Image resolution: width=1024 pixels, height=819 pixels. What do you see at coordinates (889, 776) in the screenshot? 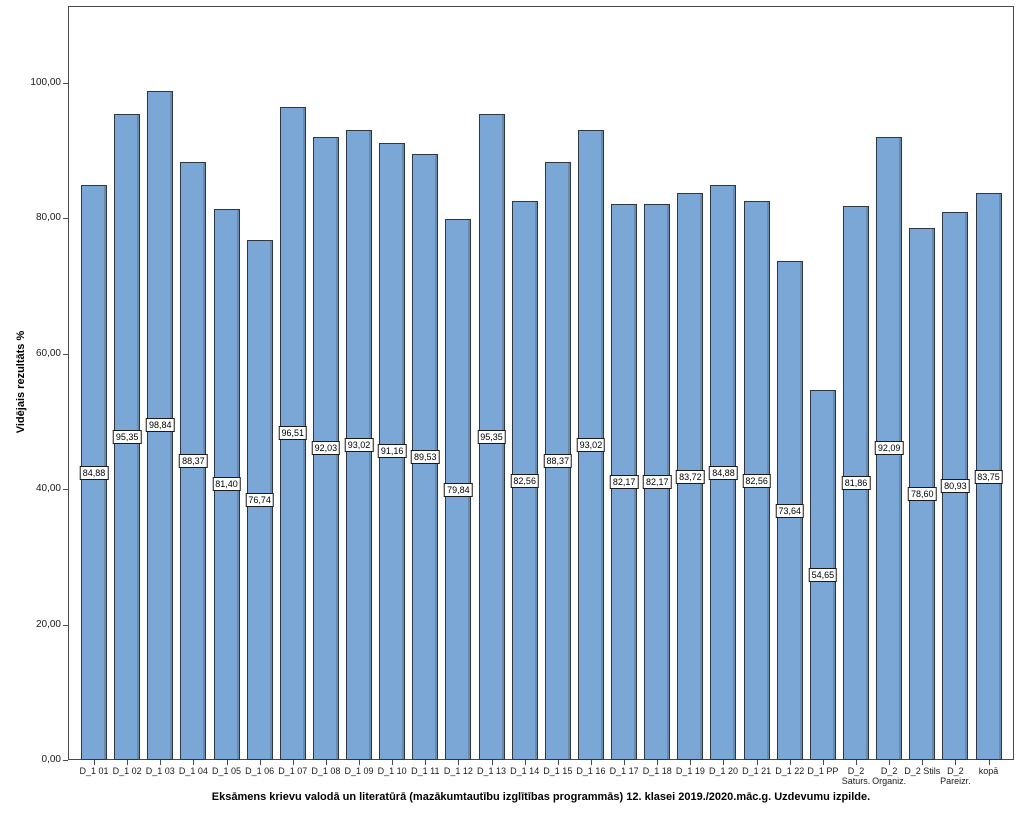
I see `x-axis-tick-label: D_2 Organiz.` at bounding box center [889, 776].